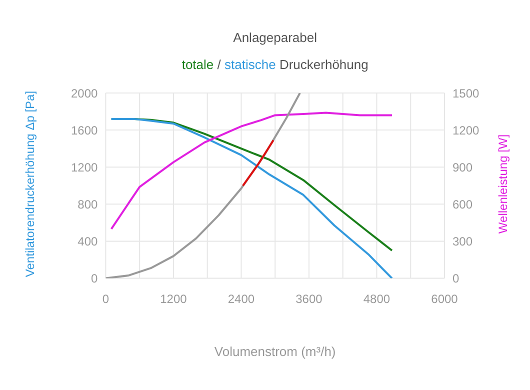  Describe the element at coordinates (466, 130) in the screenshot. I see `y2-tick-label: 1200` at that location.